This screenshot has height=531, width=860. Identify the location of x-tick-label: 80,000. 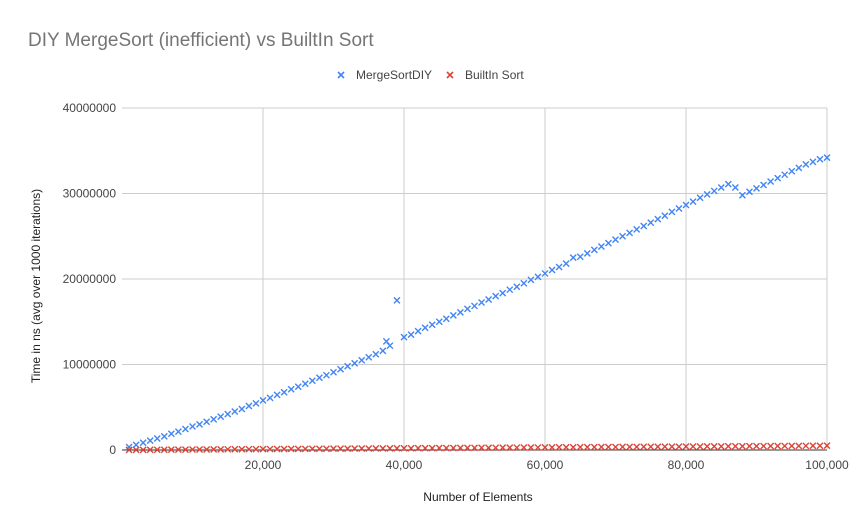
(686, 465).